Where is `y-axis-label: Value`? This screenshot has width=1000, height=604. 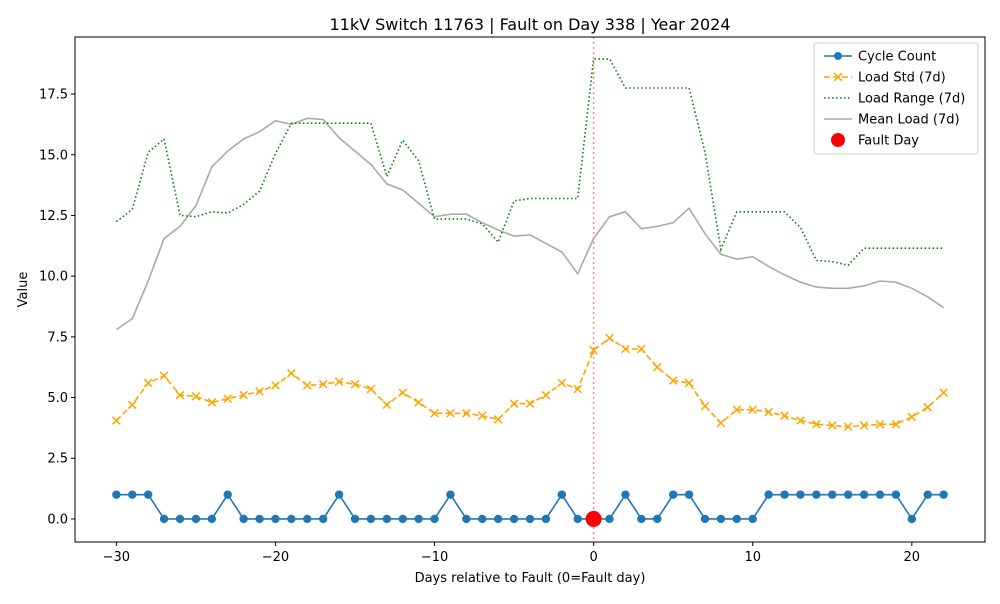
y-axis-label: Value is located at coordinates (23, 290).